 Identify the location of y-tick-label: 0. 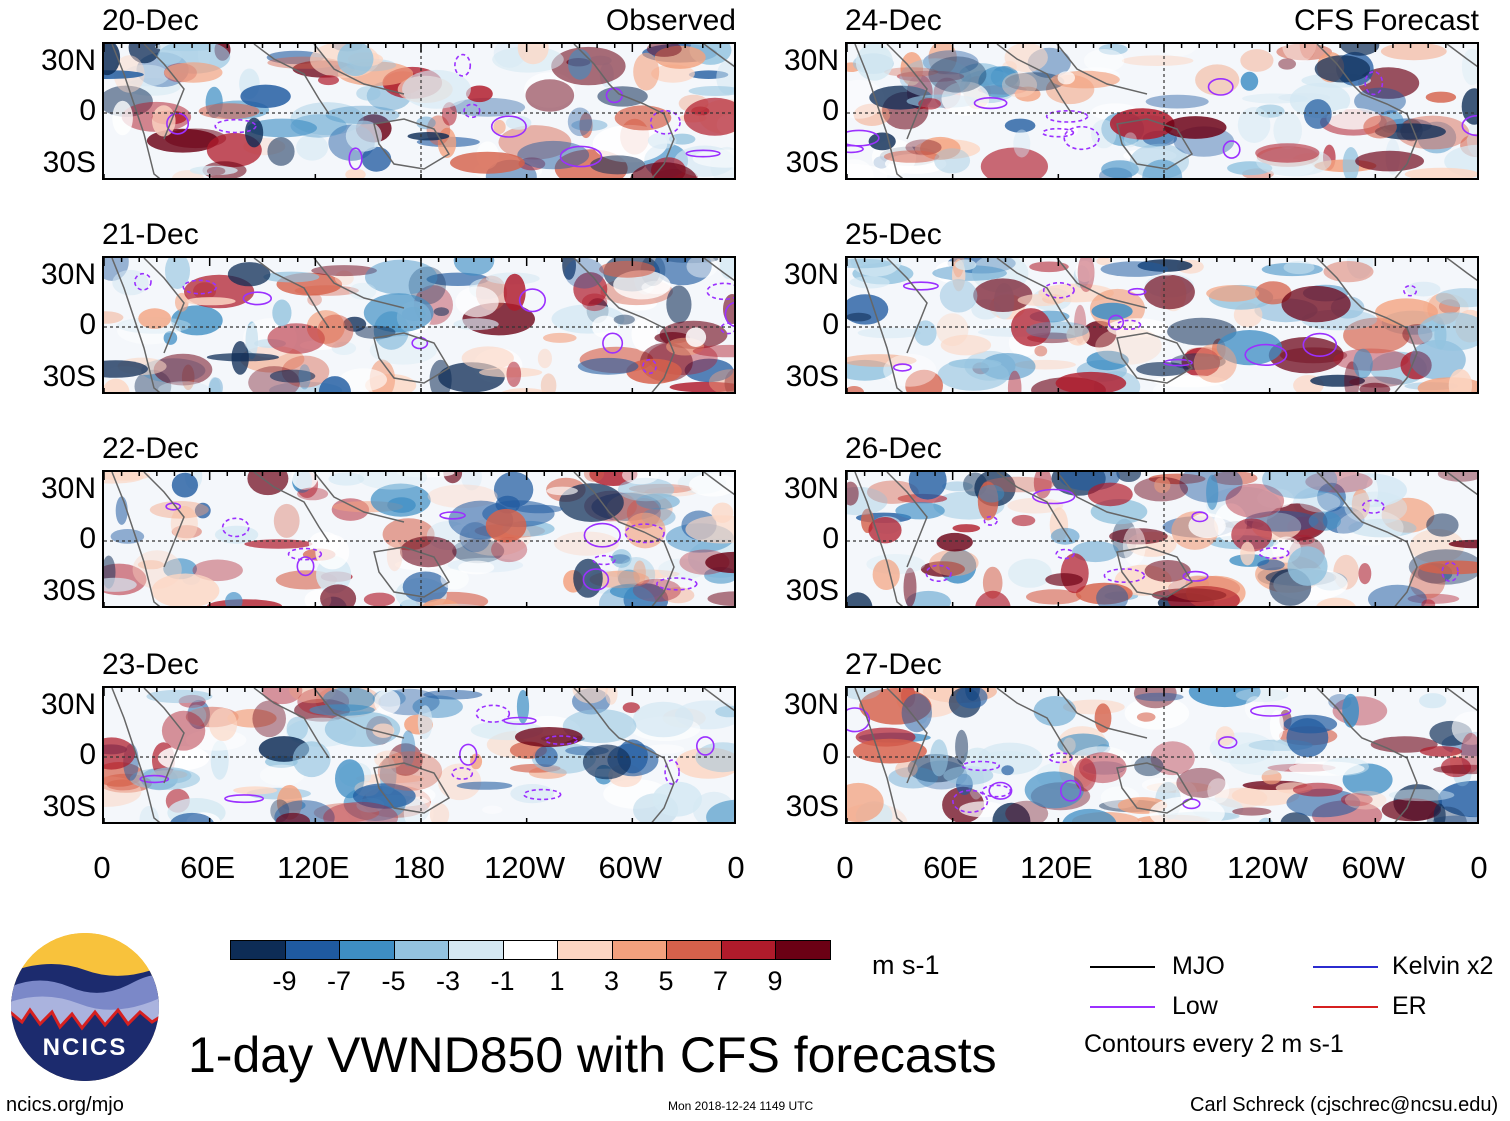
(87, 754).